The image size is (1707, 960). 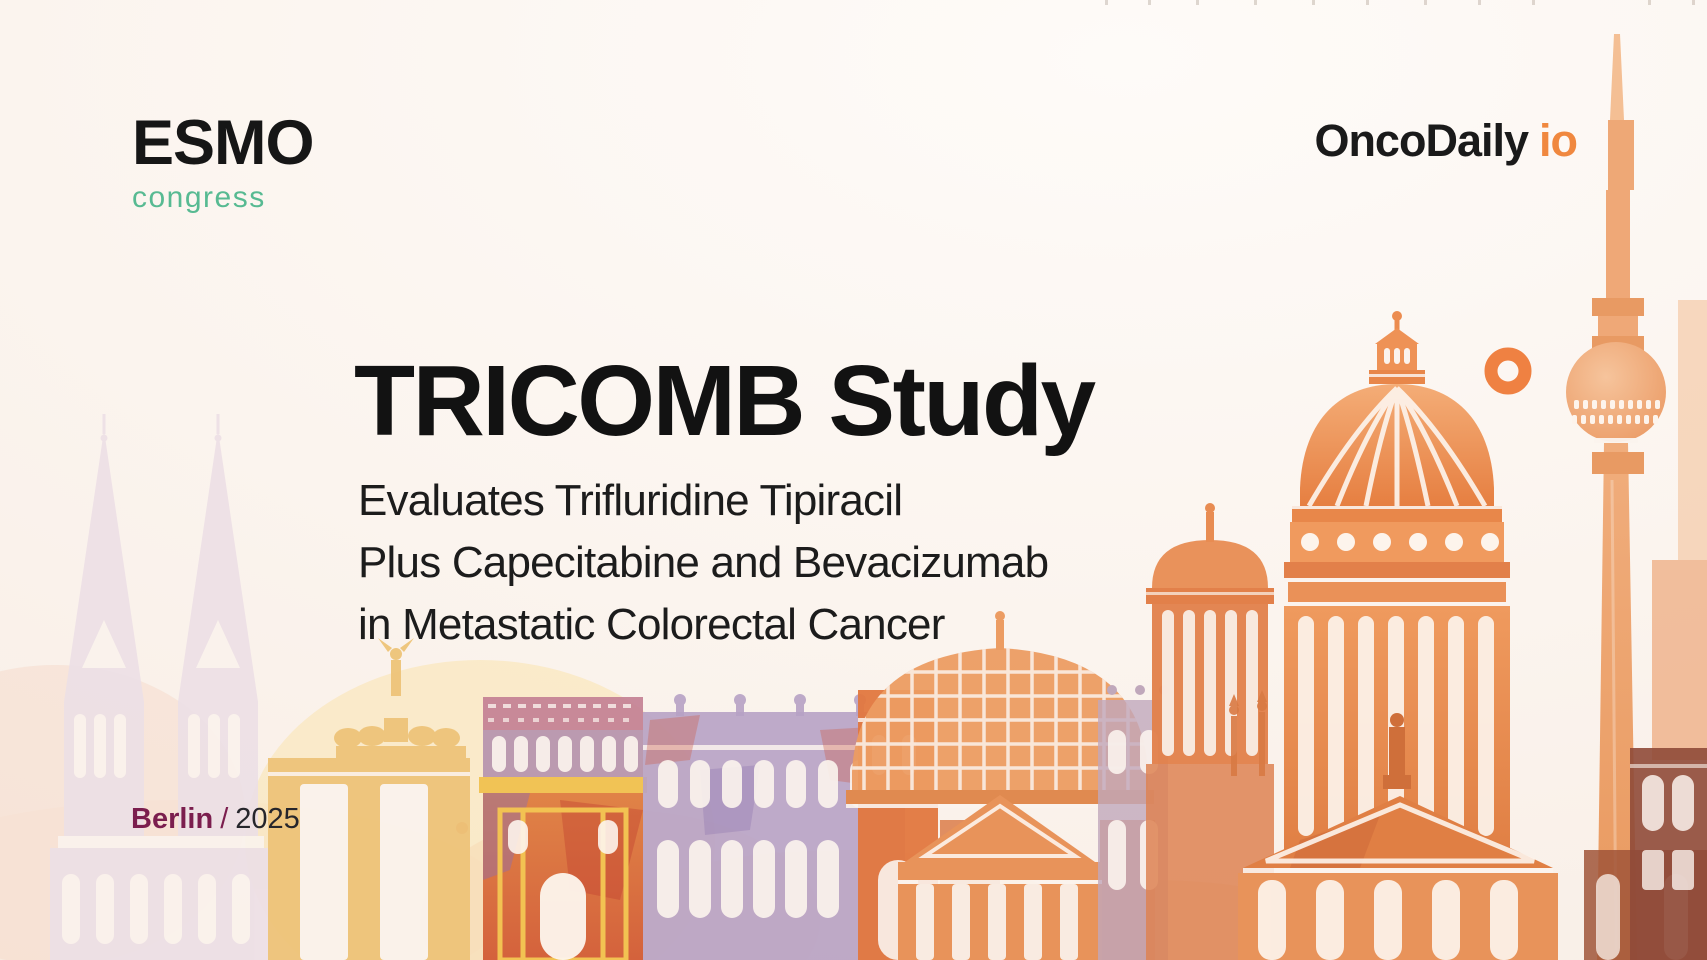 I want to click on city-label: Berlin, so click(x=172, y=819).